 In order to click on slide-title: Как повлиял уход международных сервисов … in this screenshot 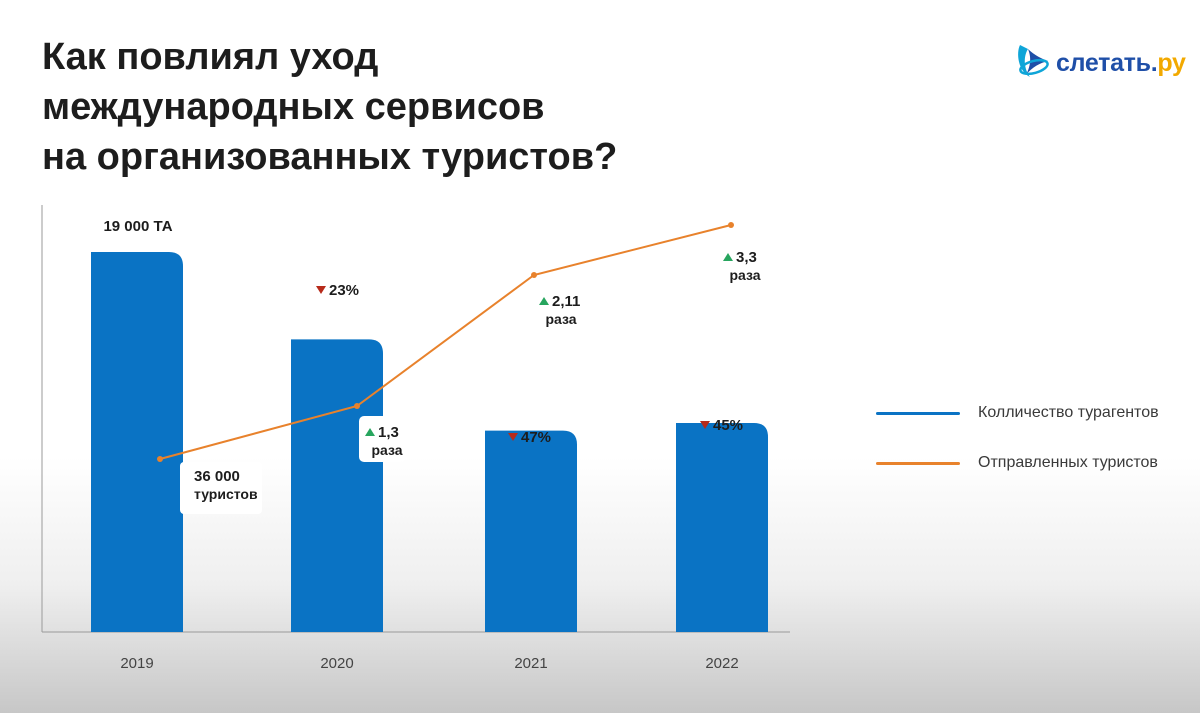, I will do `click(422, 107)`.